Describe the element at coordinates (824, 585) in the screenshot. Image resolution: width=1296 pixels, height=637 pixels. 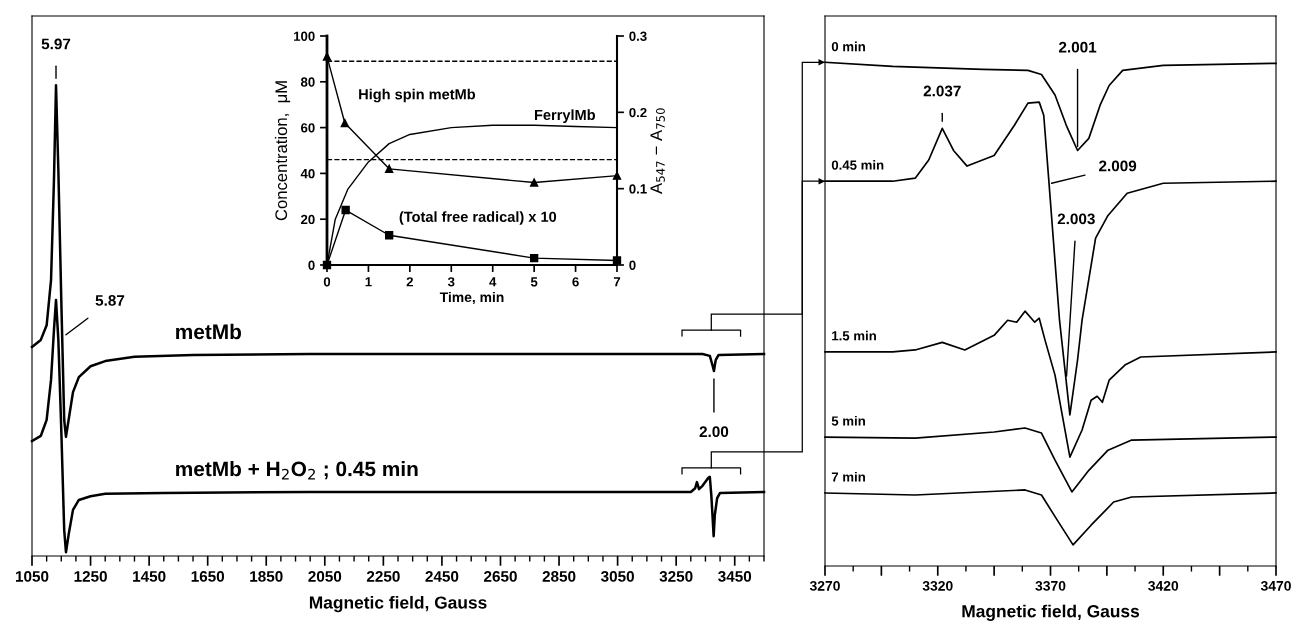
I see `x-tick-label: 3270` at that location.